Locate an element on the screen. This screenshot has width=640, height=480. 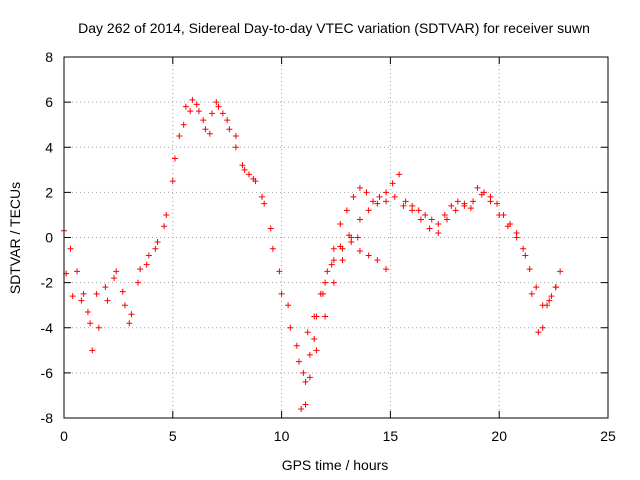
y-tick-label: -6 is located at coordinates (47, 373).